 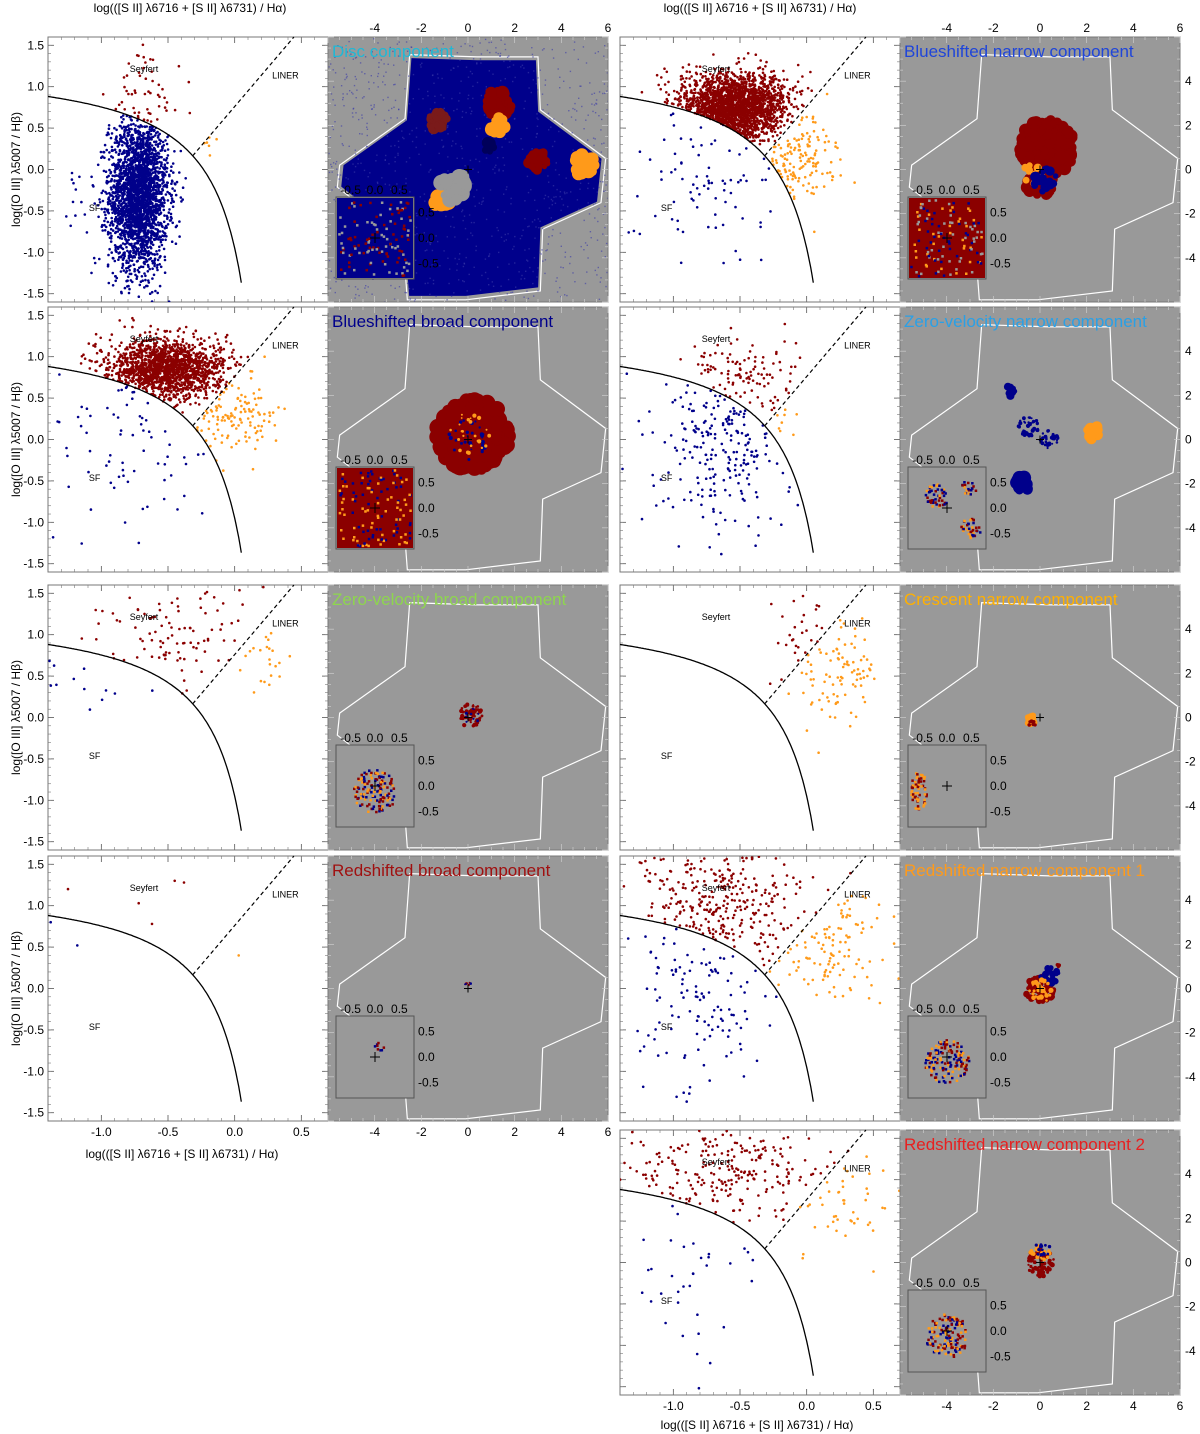 I want to click on map-top-tick-label: -2, so click(x=421, y=28).